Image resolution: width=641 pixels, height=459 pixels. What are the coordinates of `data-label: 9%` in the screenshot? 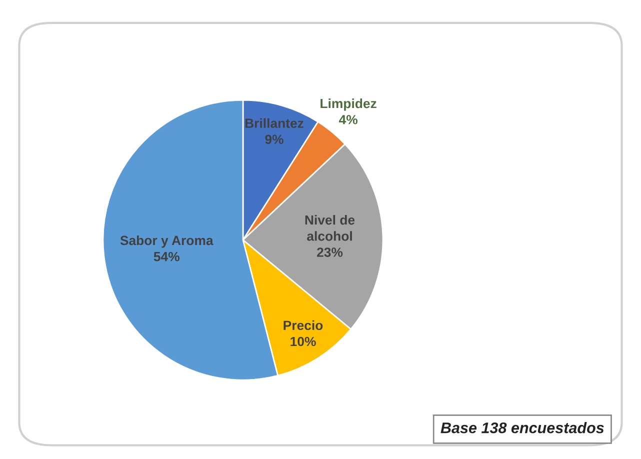 It's located at (274, 139).